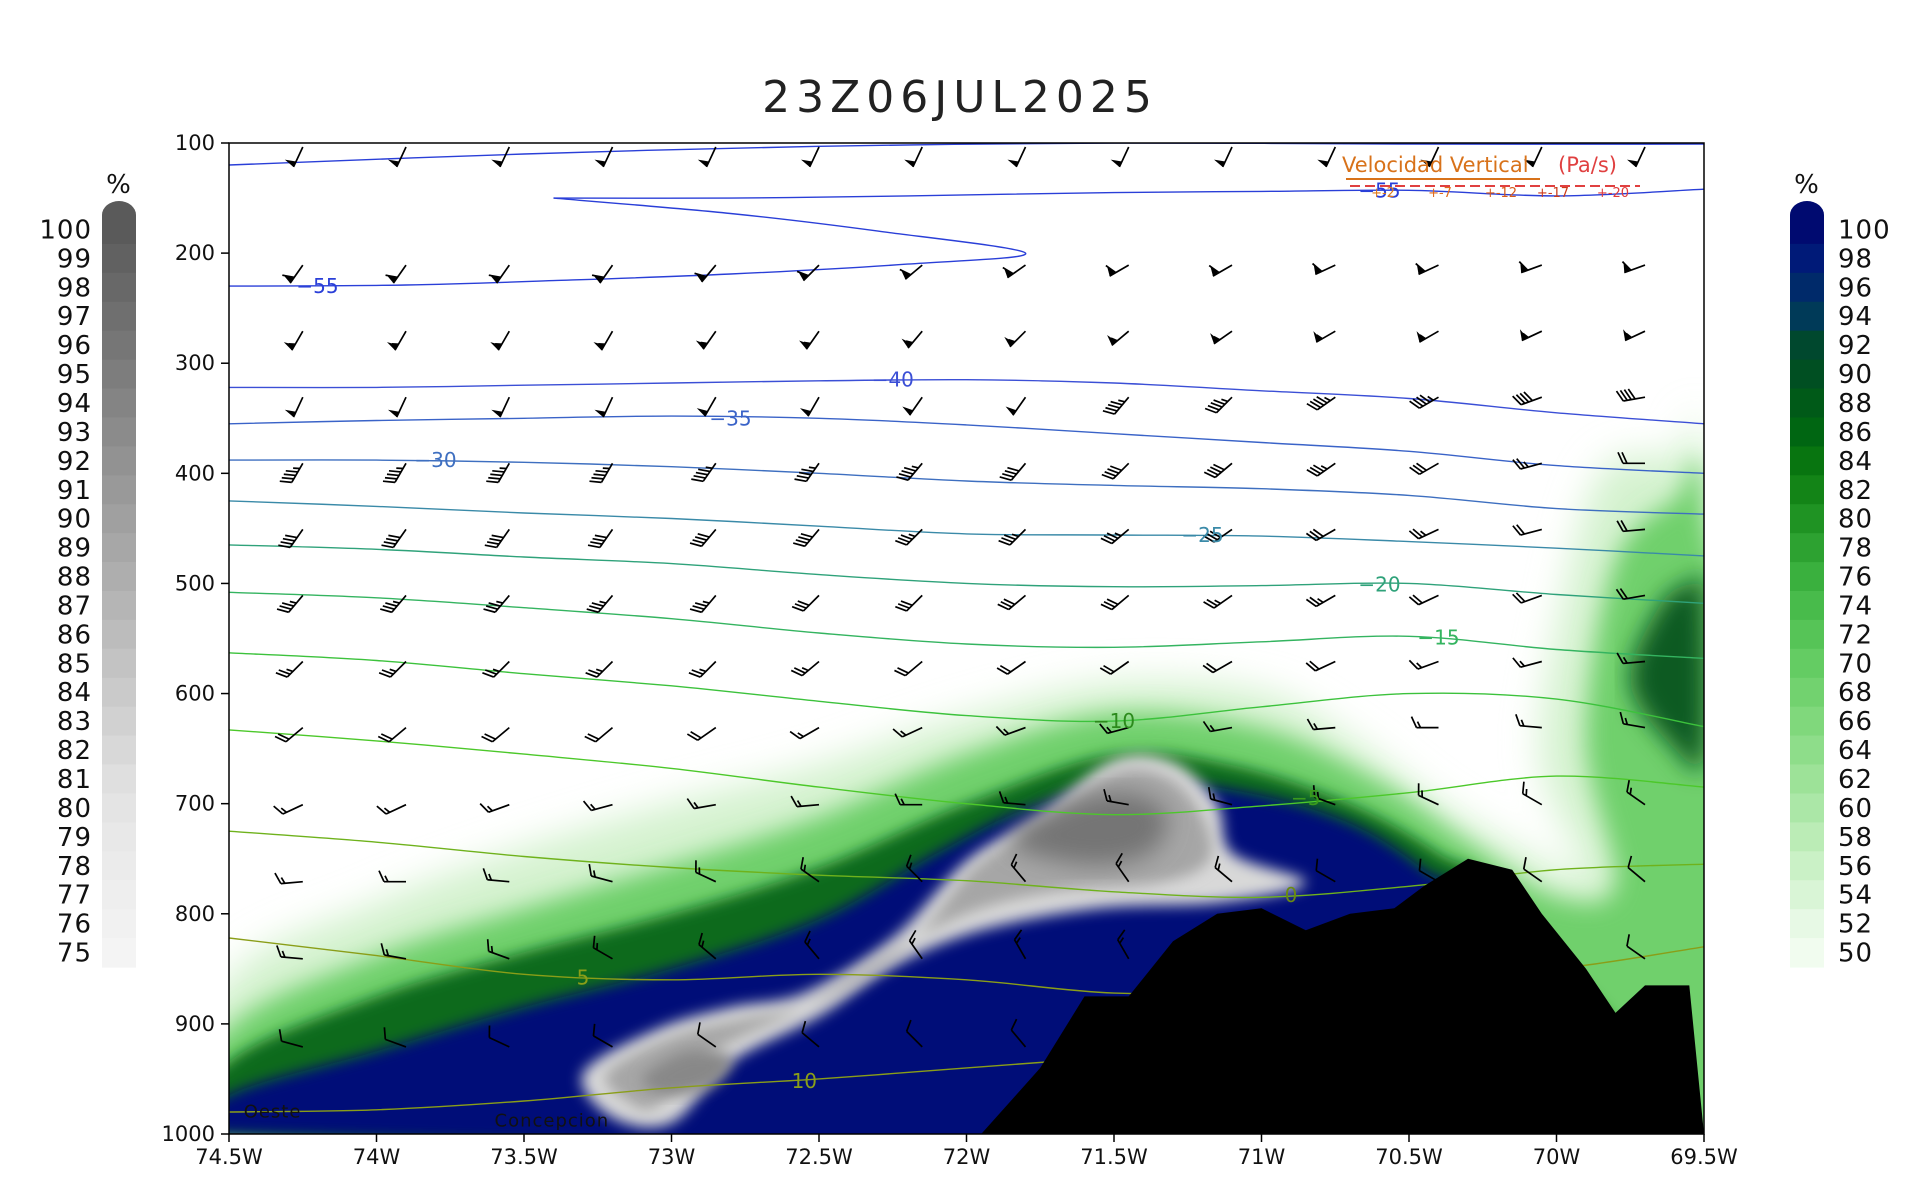  Describe the element at coordinates (1855, 809) in the screenshot. I see `right-colorbar-label: 60` at that location.